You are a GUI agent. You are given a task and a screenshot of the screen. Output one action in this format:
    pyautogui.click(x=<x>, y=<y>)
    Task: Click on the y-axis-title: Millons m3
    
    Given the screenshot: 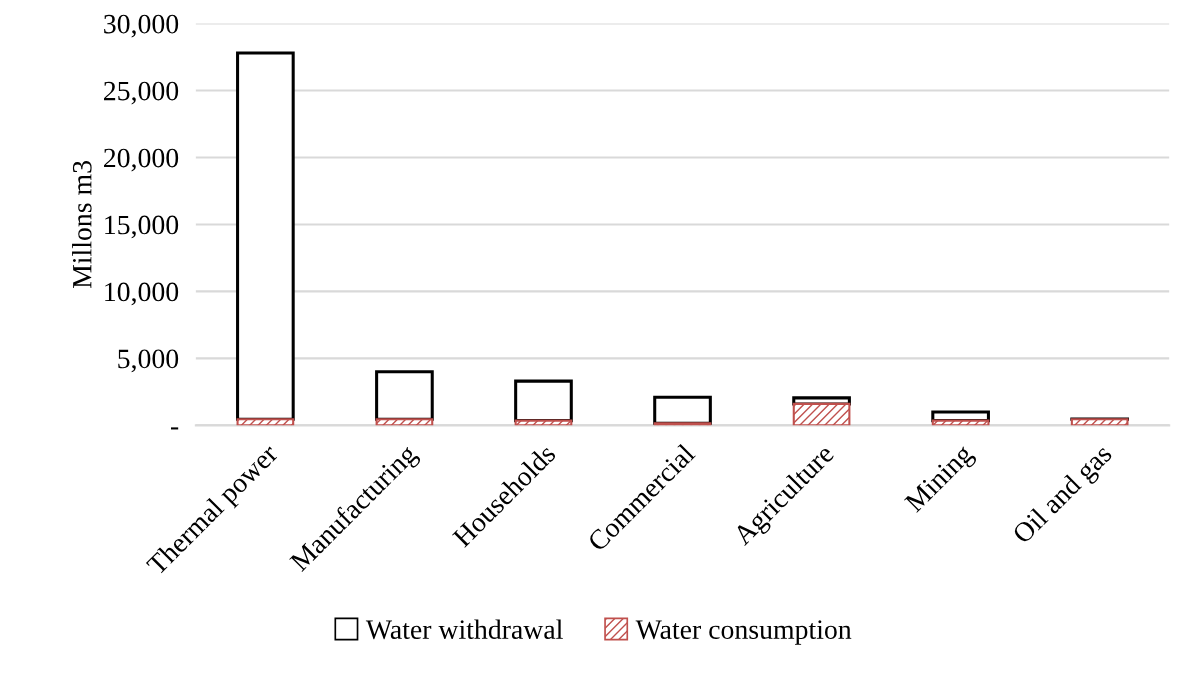 What is the action you would take?
    pyautogui.click(x=82, y=225)
    